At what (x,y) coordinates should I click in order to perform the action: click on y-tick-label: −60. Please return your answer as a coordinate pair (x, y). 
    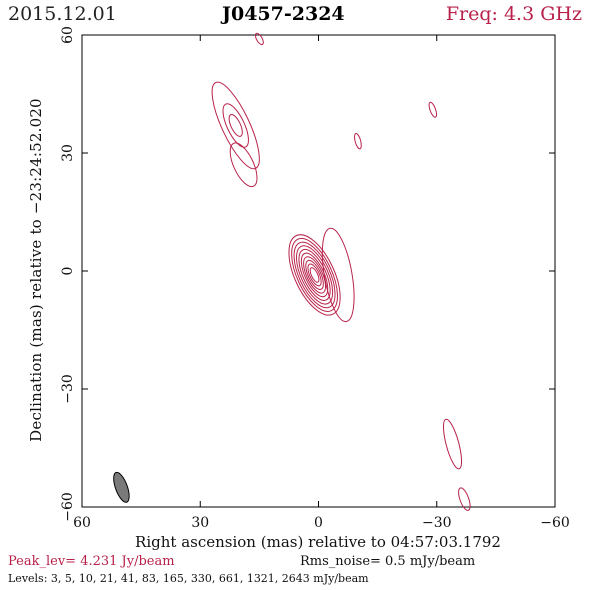
    Looking at the image, I should click on (68, 507).